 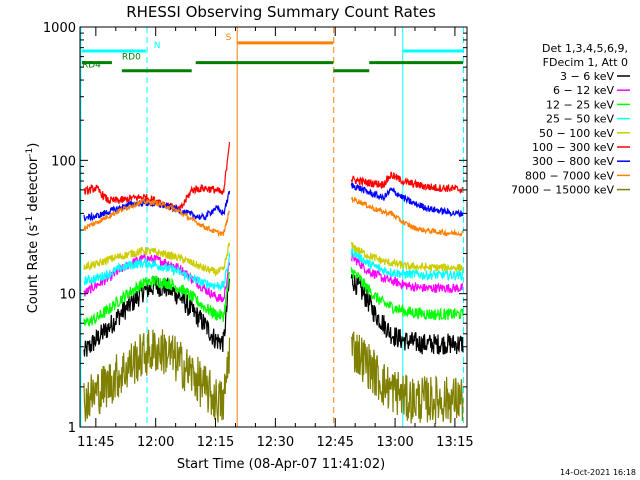 I want to click on x-tick-label: 12:00, so click(x=155, y=442).